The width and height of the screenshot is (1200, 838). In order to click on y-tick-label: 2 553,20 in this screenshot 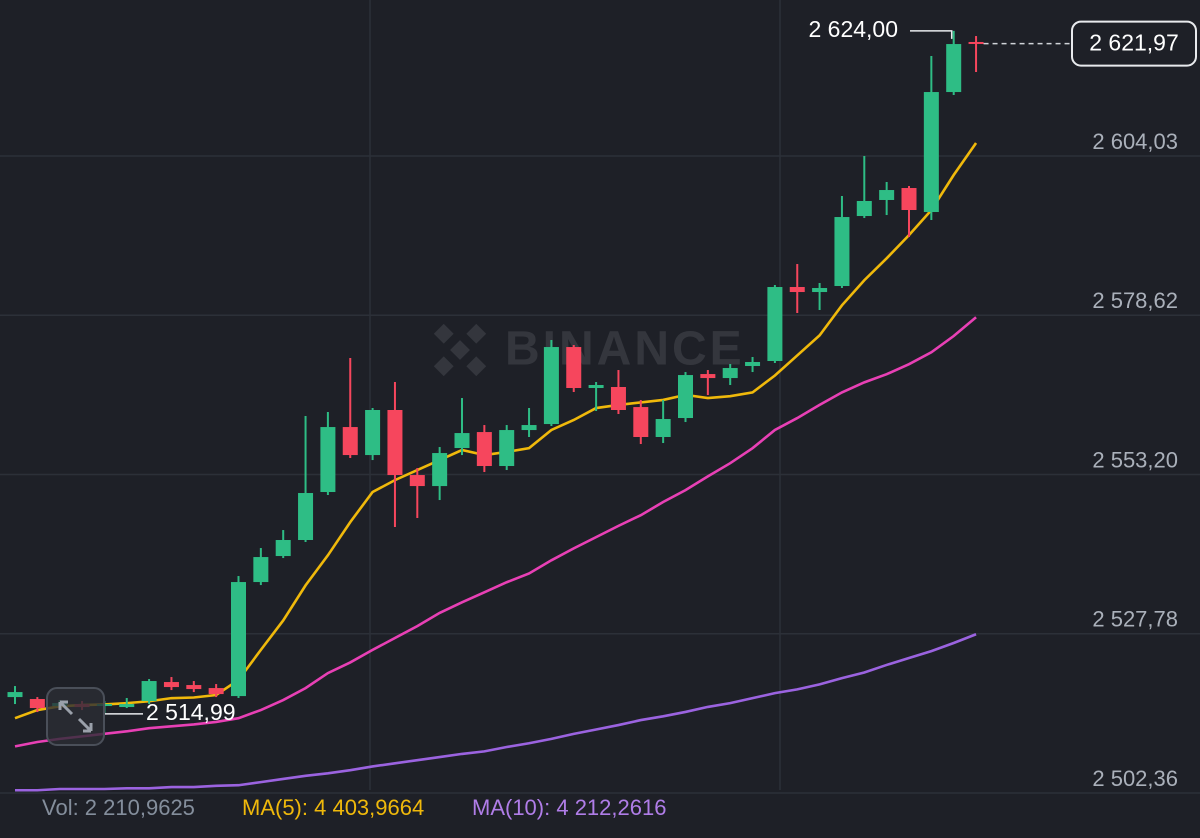, I will do `click(1135, 459)`.